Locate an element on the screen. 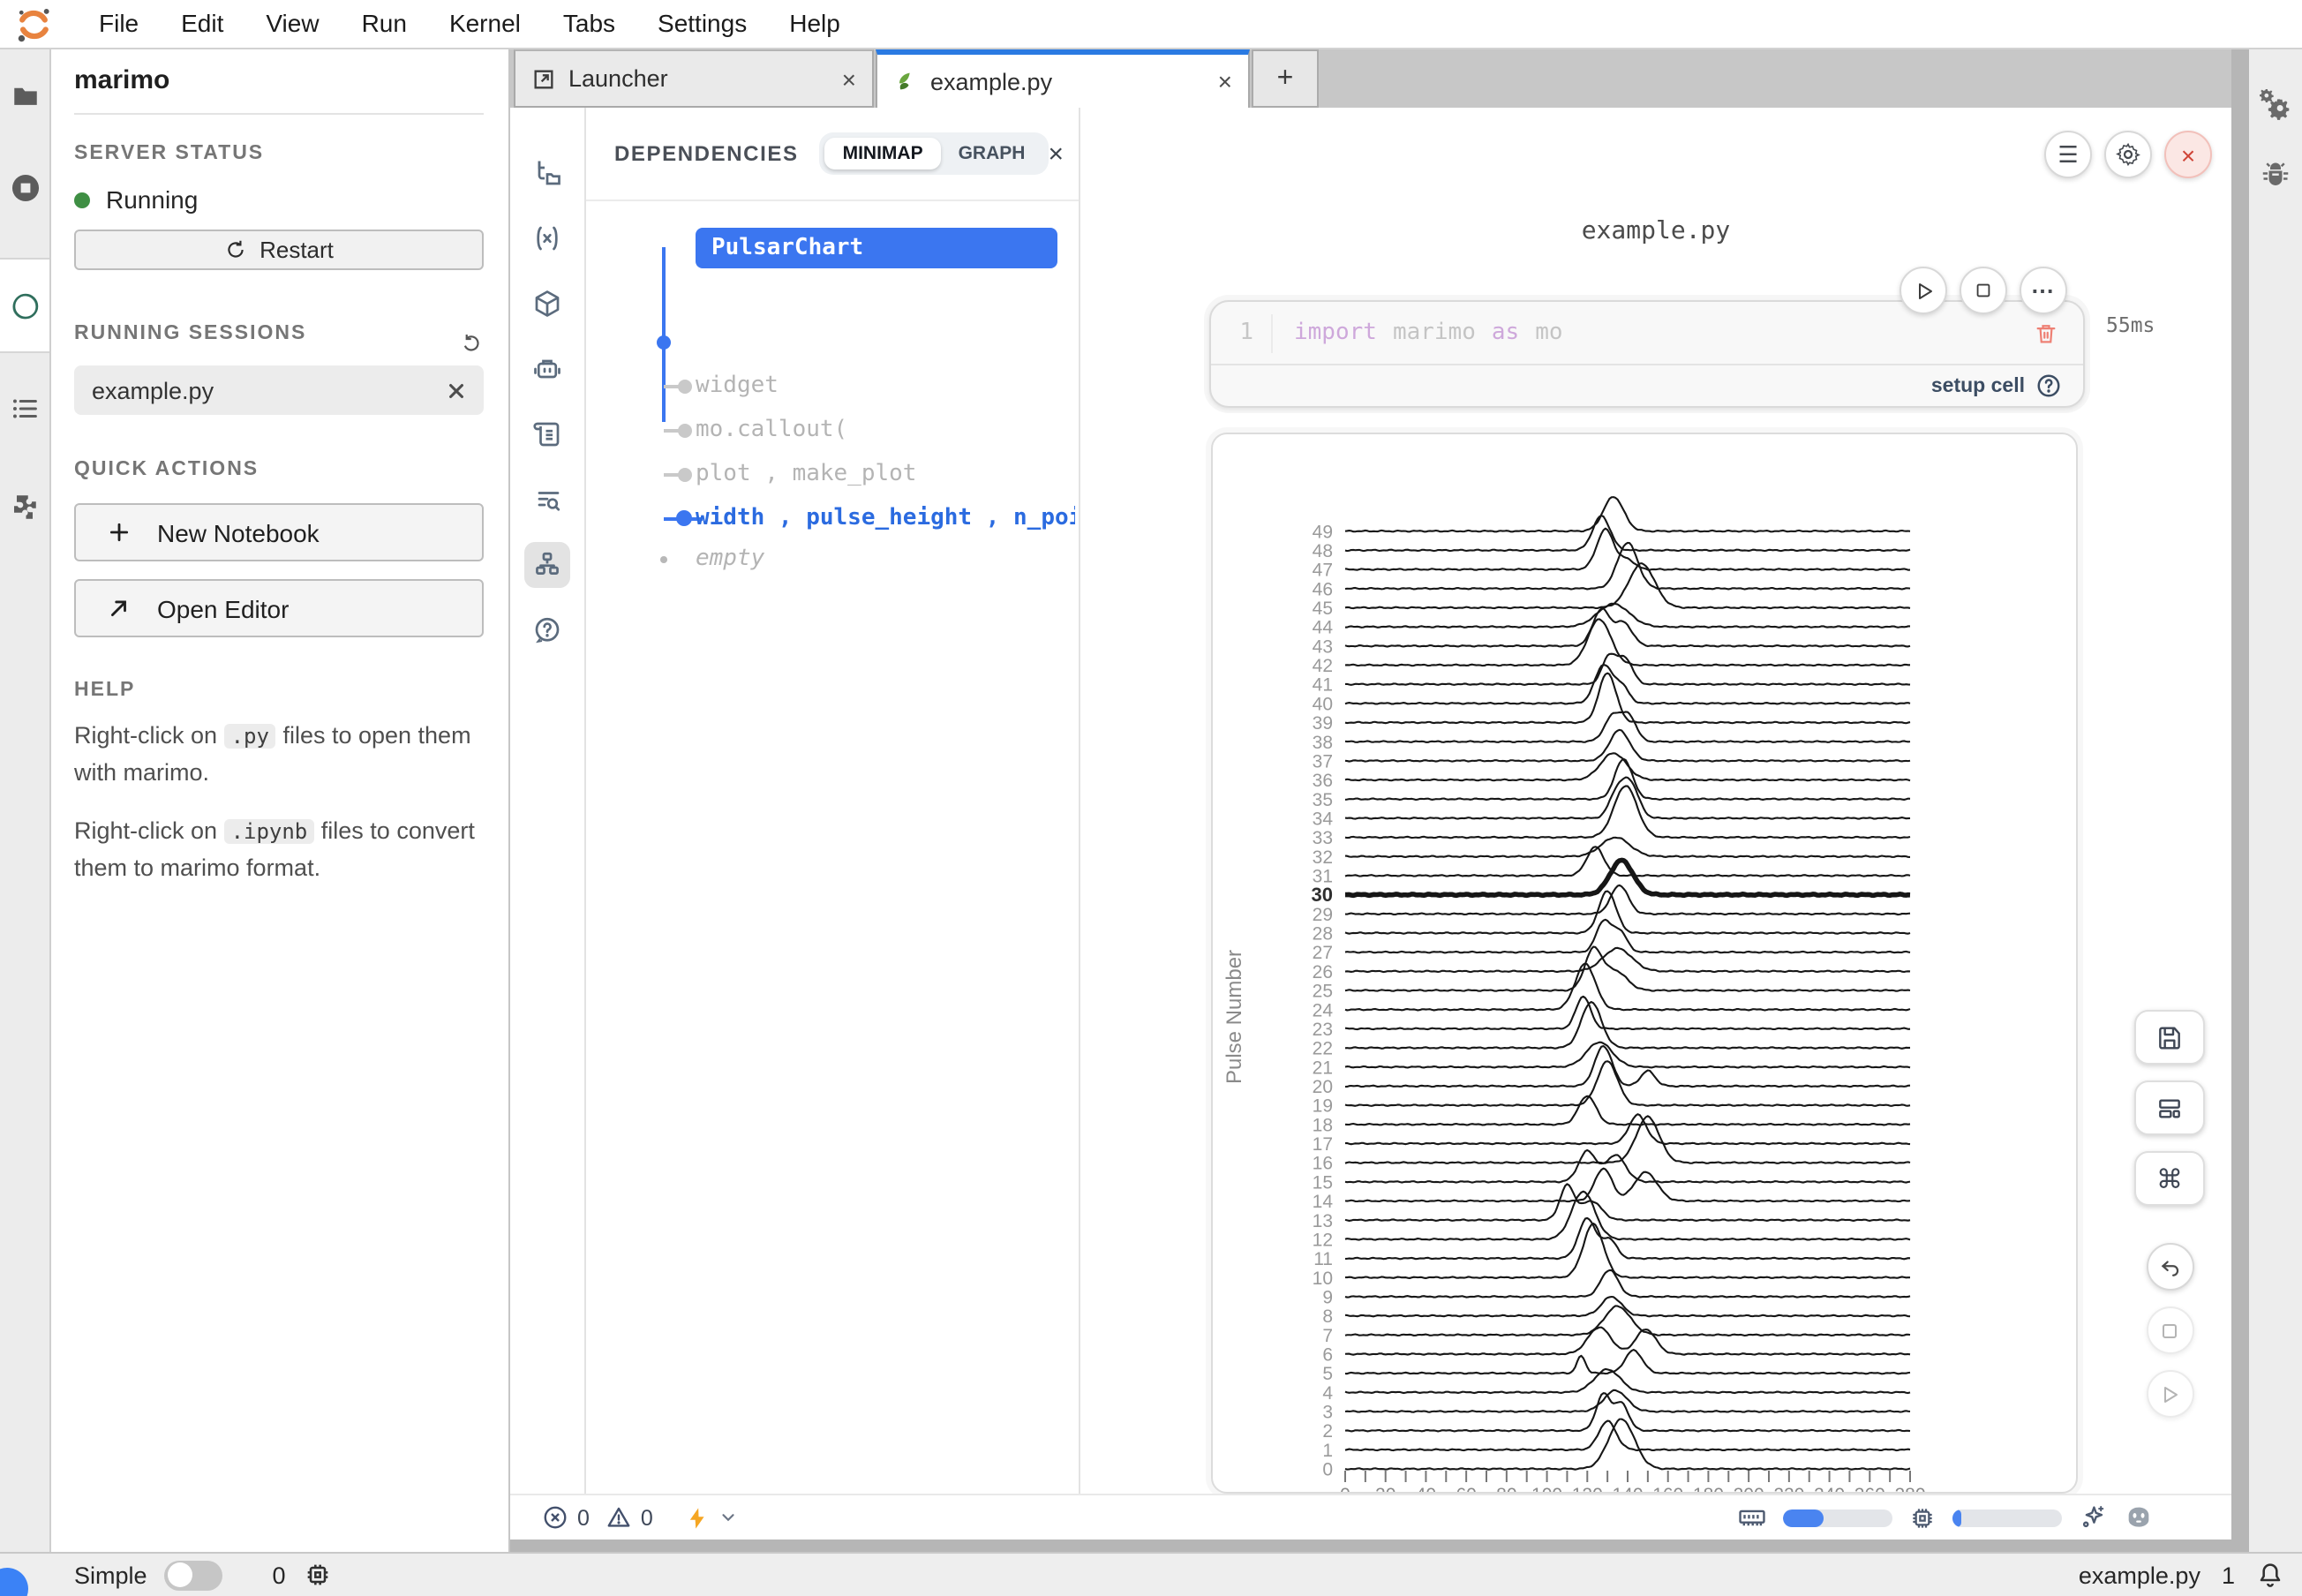 The image size is (2302, 1596). runtime-mode-selector is located at coordinates (711, 1517).